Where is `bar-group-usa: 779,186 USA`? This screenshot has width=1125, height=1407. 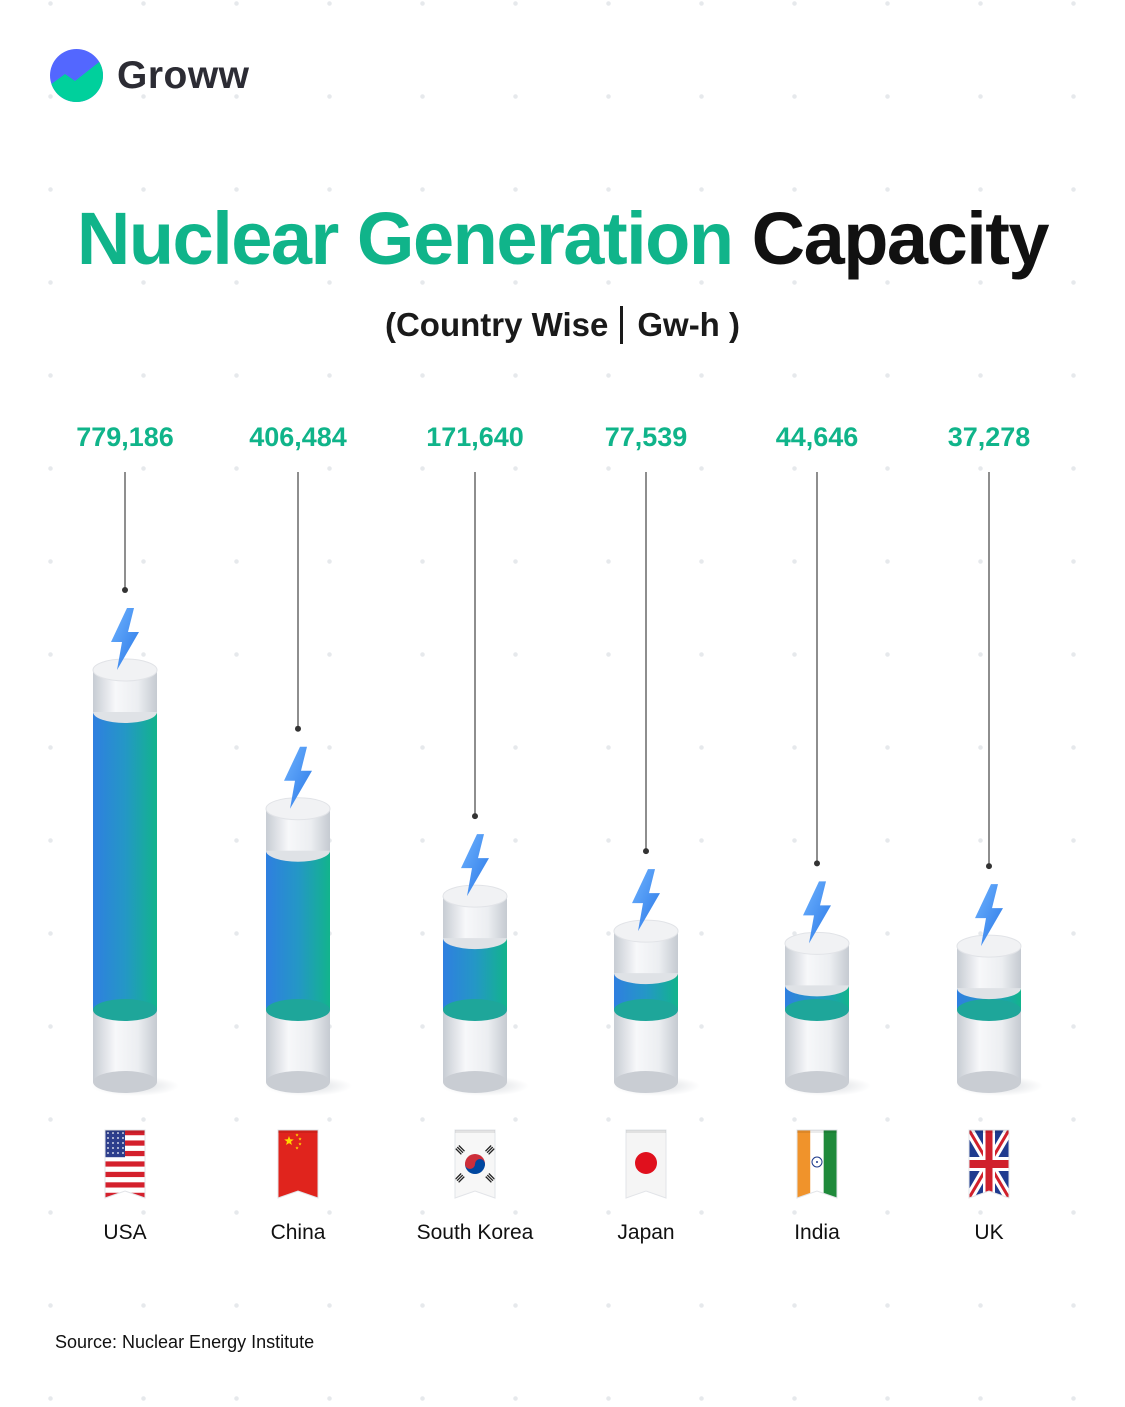
bar-group-usa: 779,186 USA is located at coordinates (127, 833).